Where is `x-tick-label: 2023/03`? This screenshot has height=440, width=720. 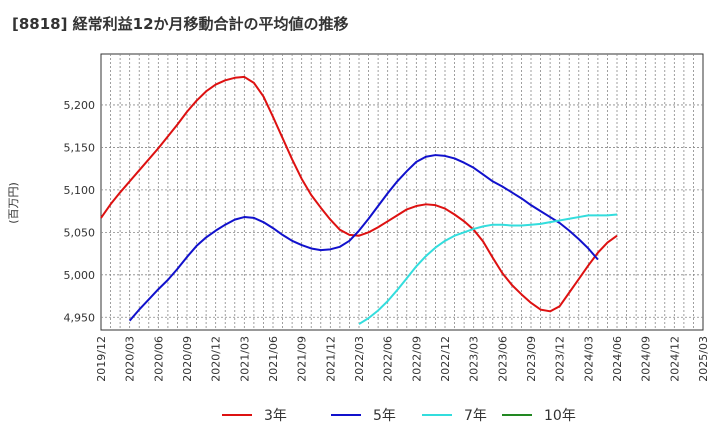 x-tick-label: 2023/03 is located at coordinates (474, 359).